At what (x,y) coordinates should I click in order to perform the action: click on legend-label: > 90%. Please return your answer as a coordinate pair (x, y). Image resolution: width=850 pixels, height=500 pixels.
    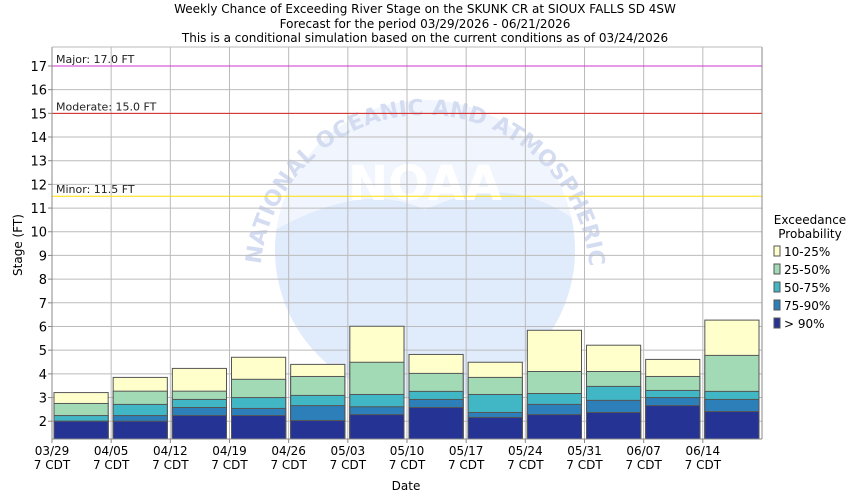
    Looking at the image, I should click on (804, 324).